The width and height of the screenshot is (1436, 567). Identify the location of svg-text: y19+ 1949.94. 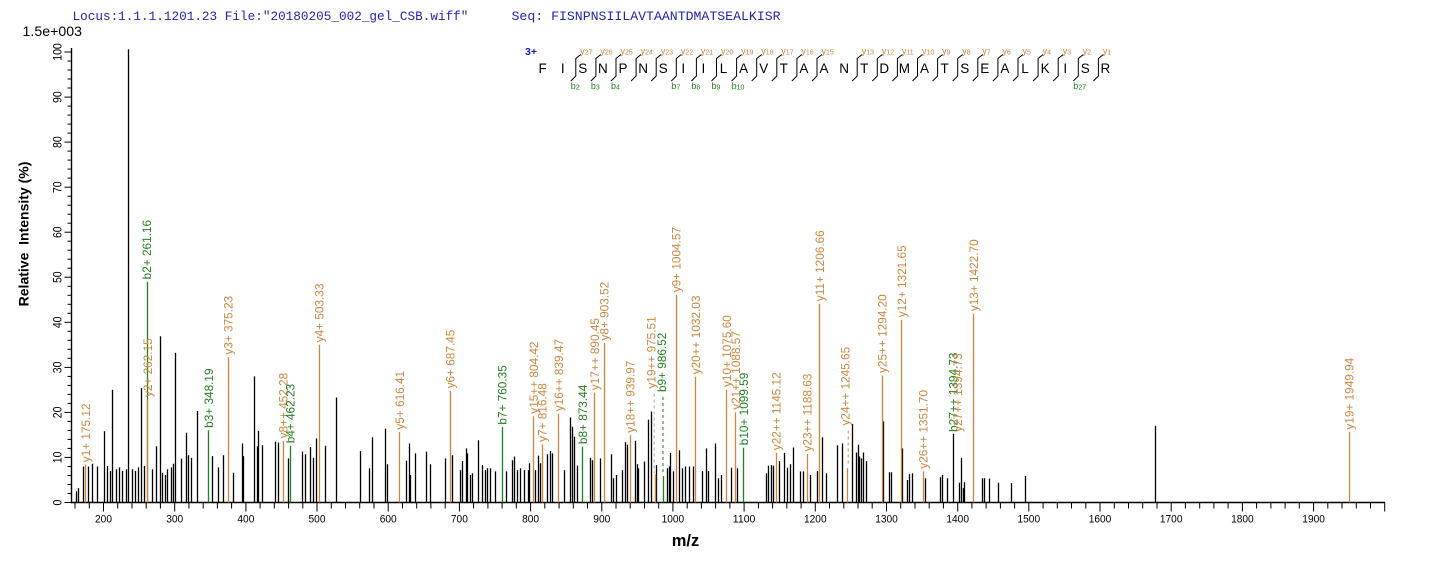
(1349, 393).